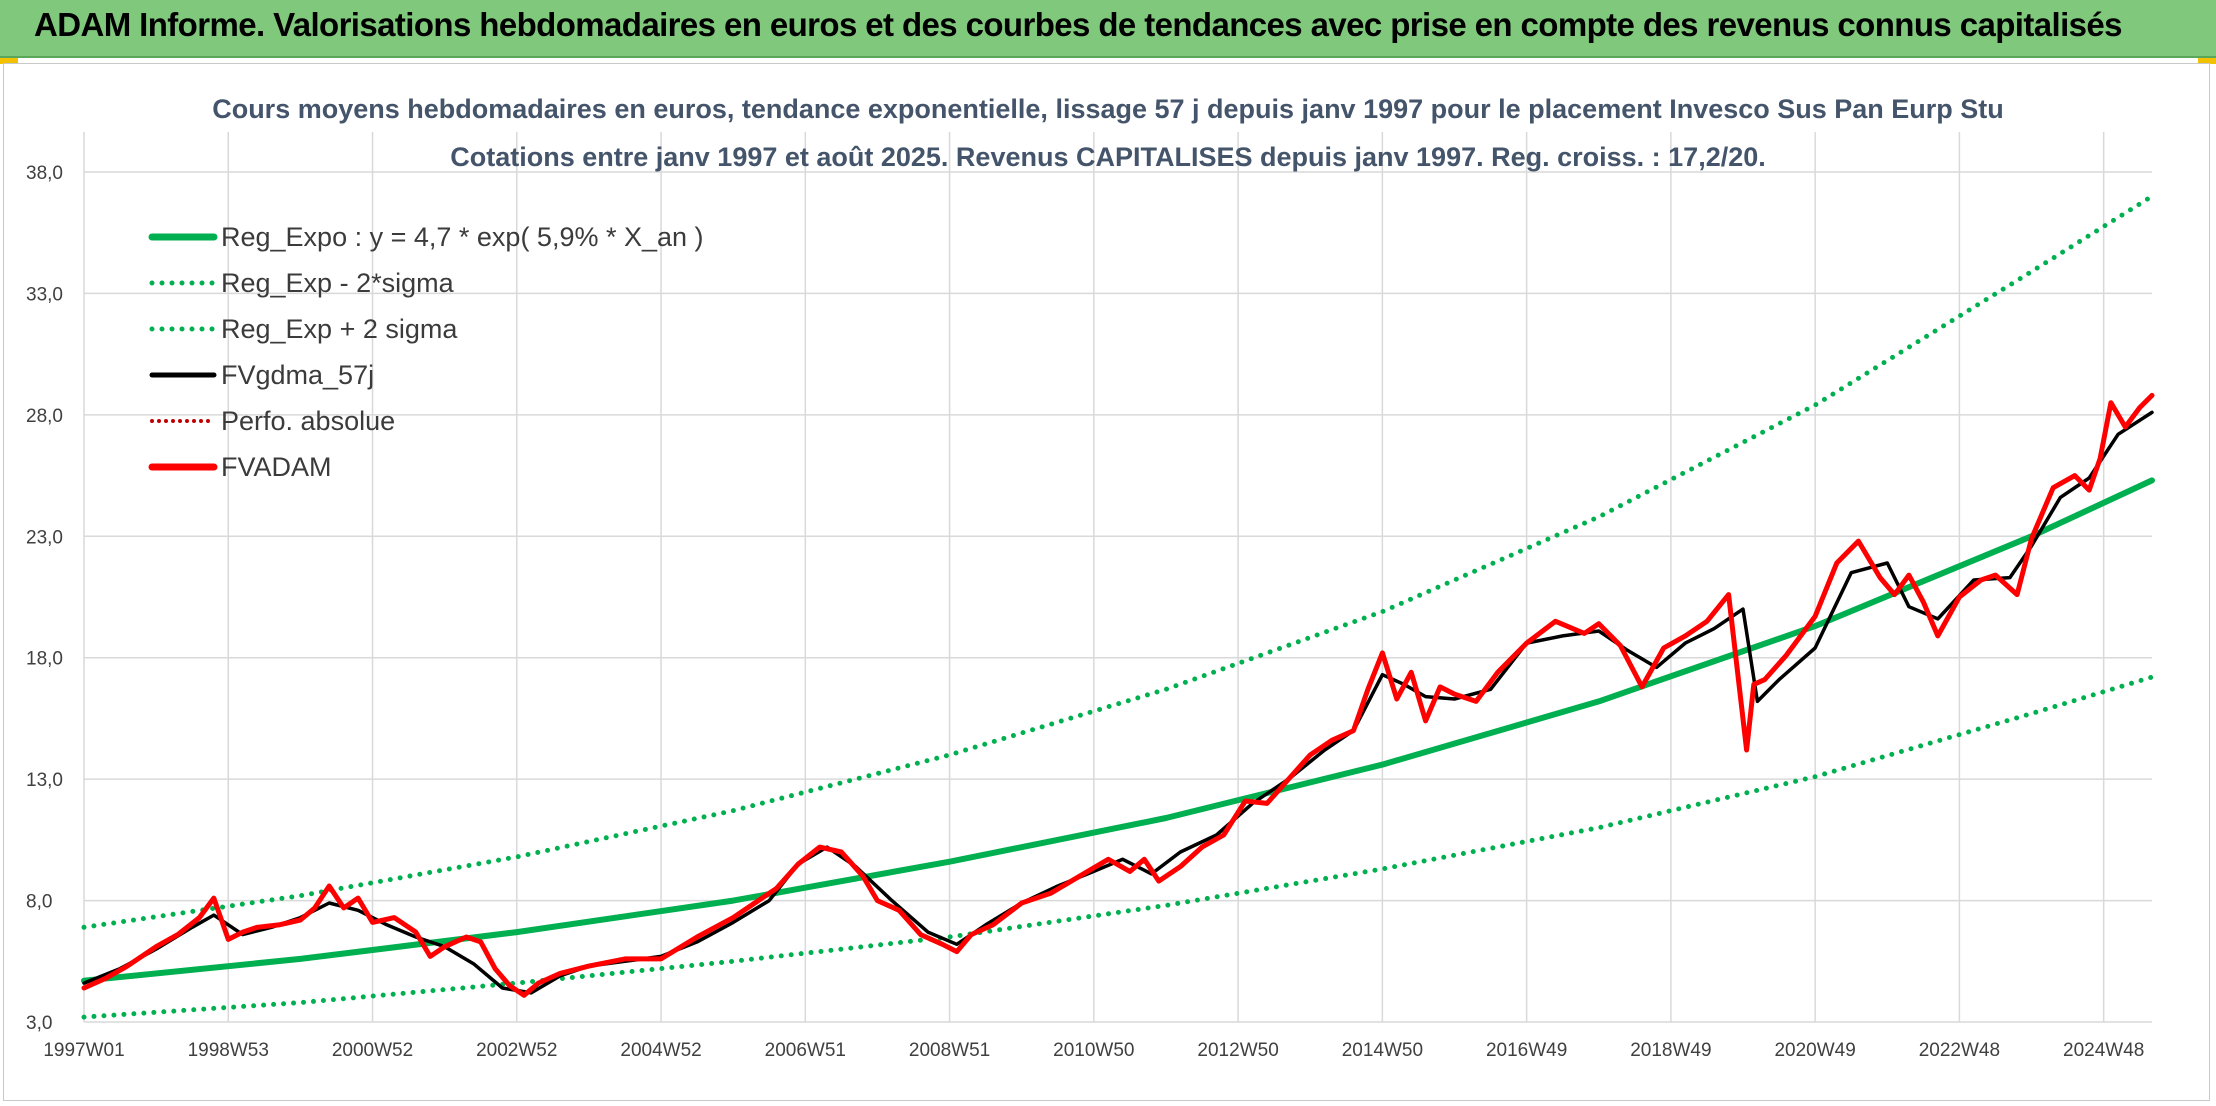 This screenshot has height=1106, width=2216. What do you see at coordinates (1237, 1050) in the screenshot?
I see `x-tick-label: 2012W50` at bounding box center [1237, 1050].